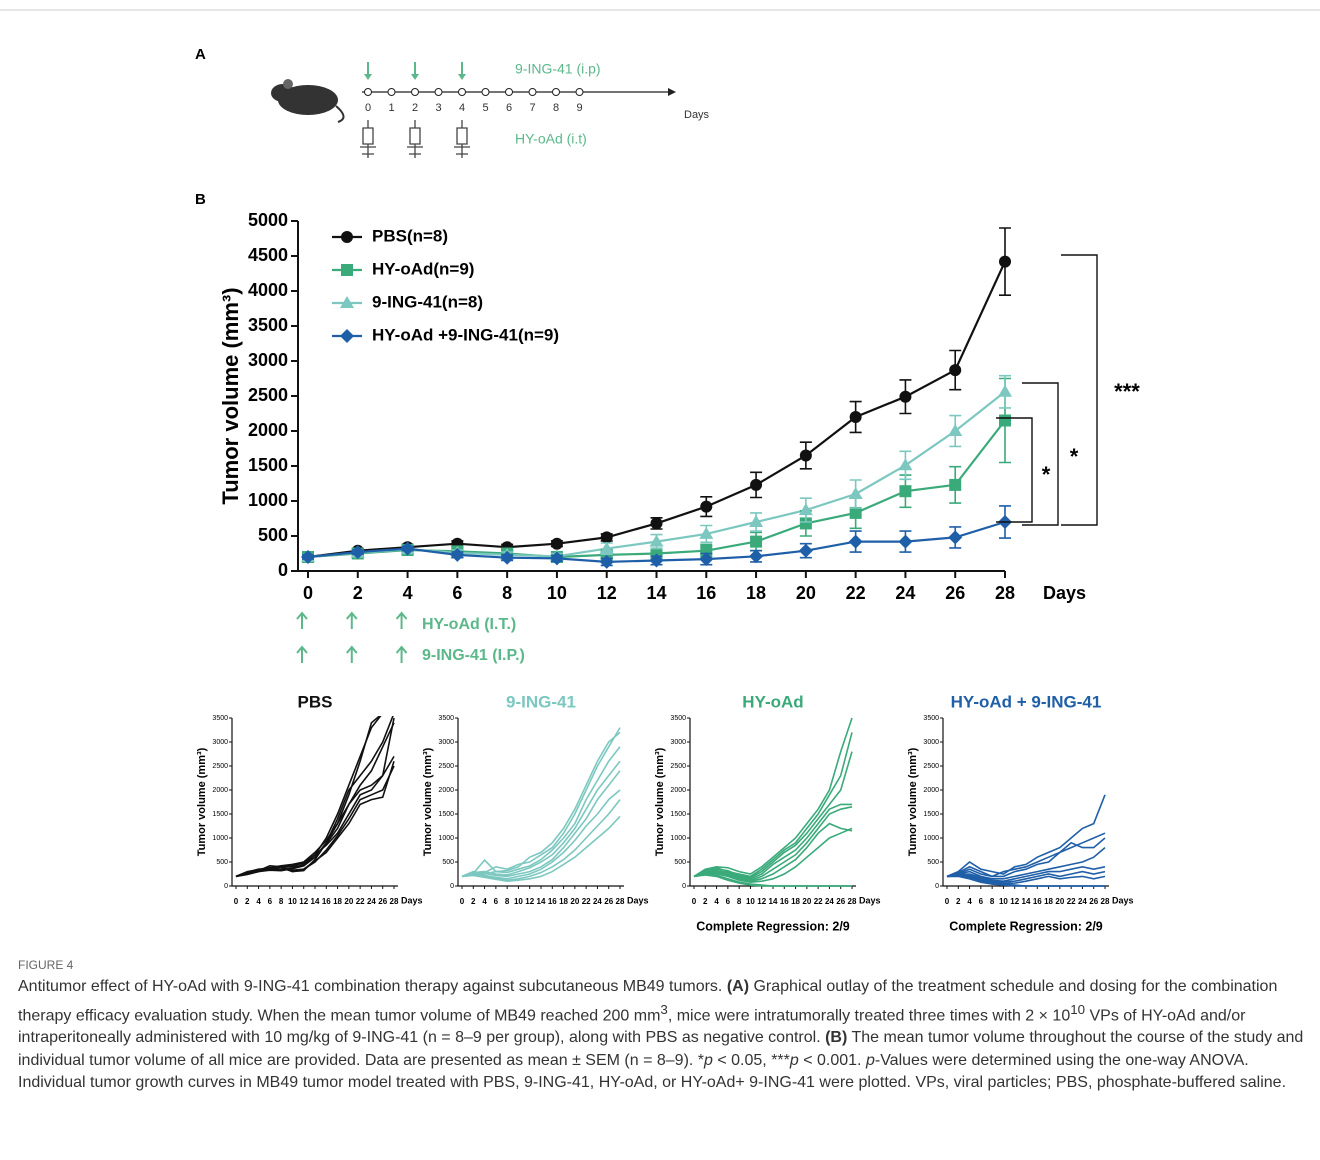 The width and height of the screenshot is (1320, 1160). What do you see at coordinates (358, 593) in the screenshot?
I see `x-tick-label: 2` at bounding box center [358, 593].